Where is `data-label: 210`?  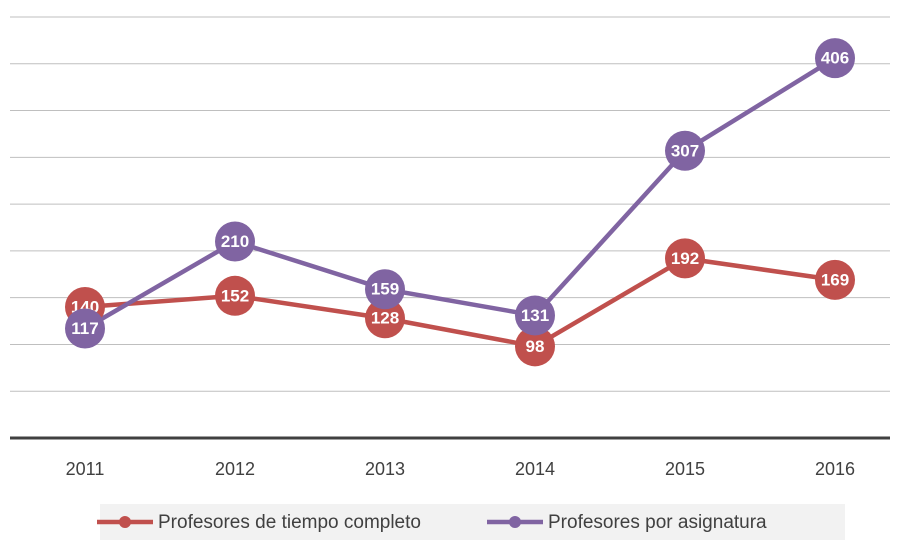
data-label: 210 is located at coordinates (235, 241).